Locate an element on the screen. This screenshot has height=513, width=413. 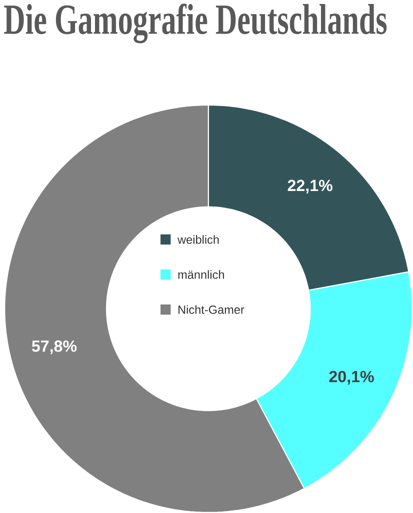
data-label: 22,1% is located at coordinates (310, 187).